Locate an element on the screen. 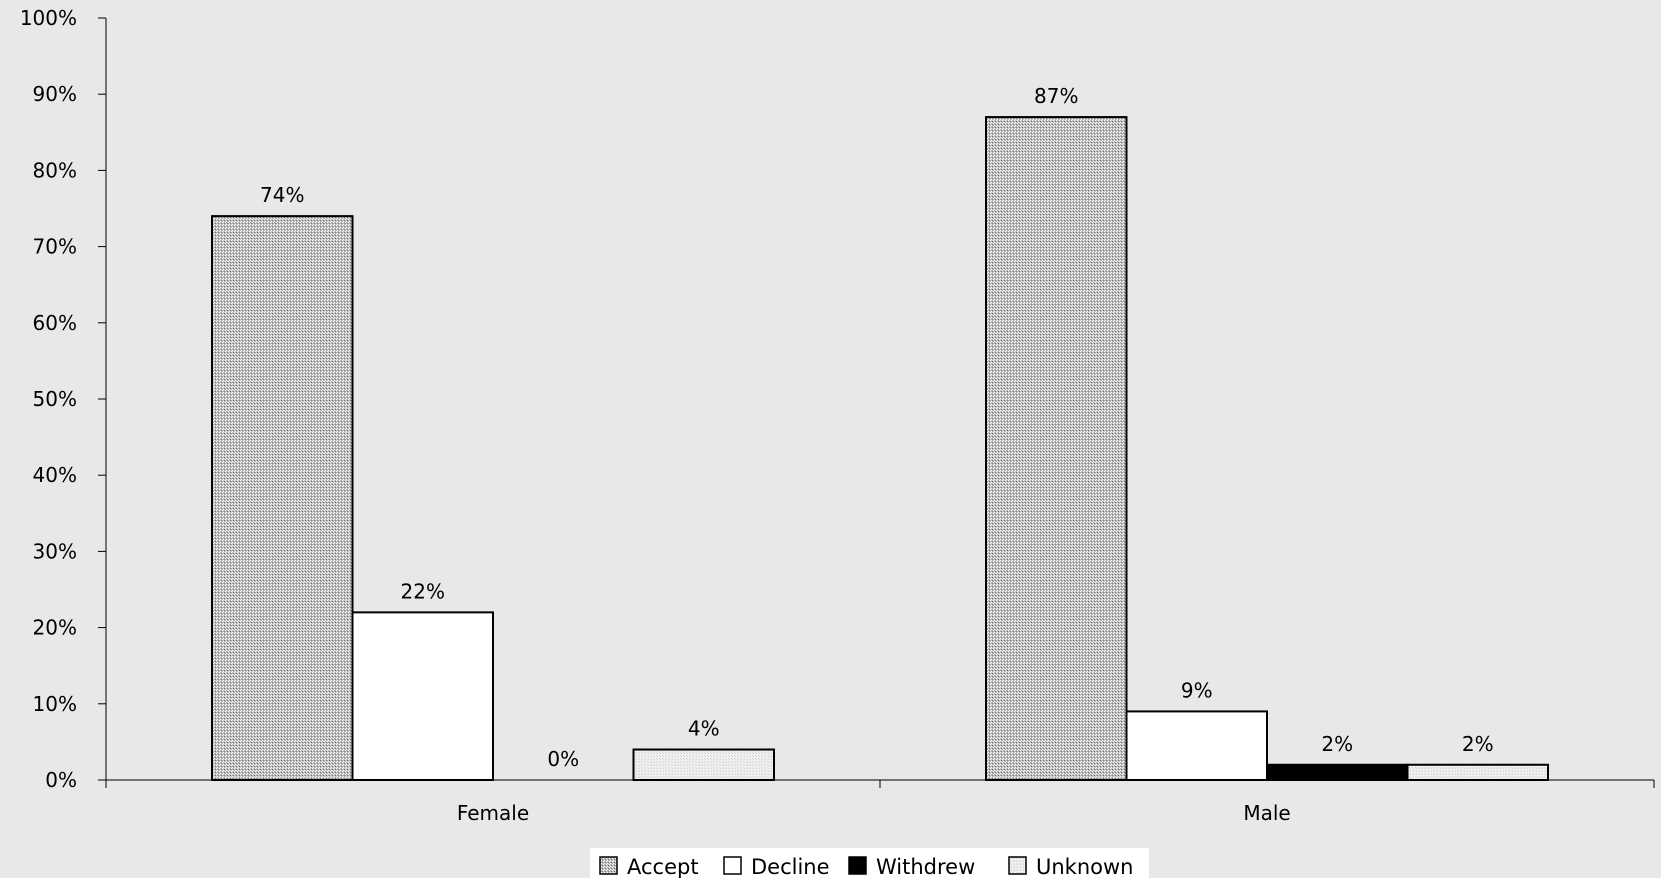 The image size is (1661, 878). data-label: 87% is located at coordinates (1056, 96).